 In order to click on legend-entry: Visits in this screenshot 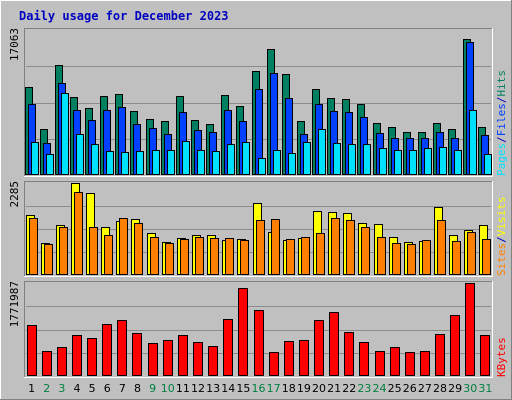, I will do `click(501, 217)`.